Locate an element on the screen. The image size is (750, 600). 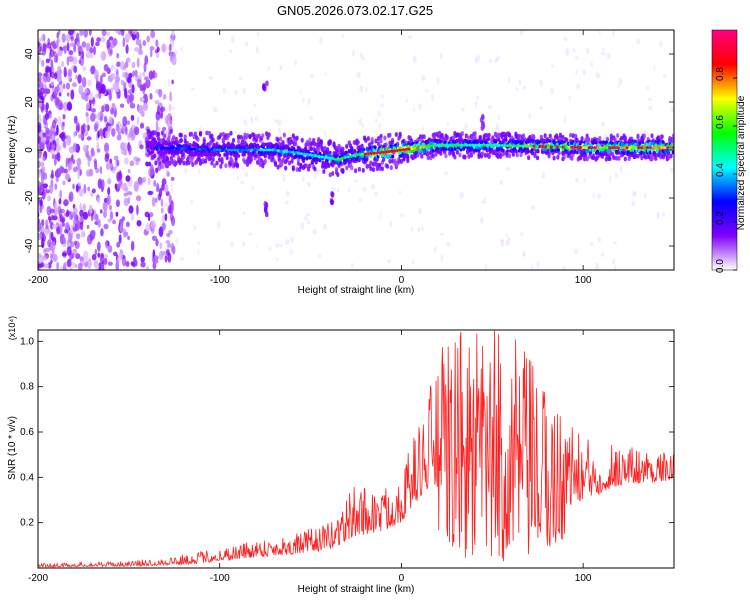
figure-title: GN05.2026.073.02.17.G25 is located at coordinates (355, 10).